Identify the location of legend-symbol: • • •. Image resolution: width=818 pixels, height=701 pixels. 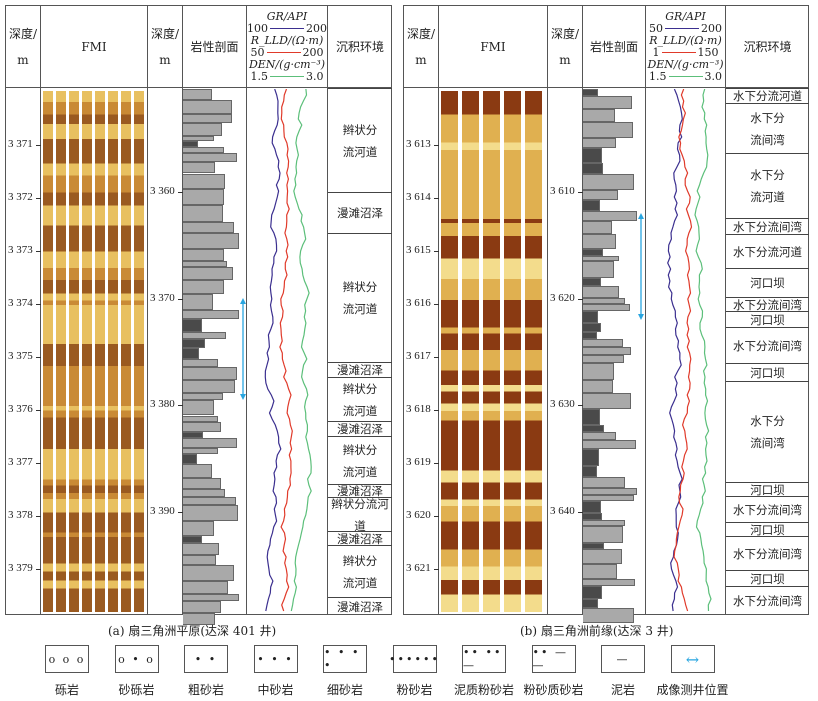
(275, 659).